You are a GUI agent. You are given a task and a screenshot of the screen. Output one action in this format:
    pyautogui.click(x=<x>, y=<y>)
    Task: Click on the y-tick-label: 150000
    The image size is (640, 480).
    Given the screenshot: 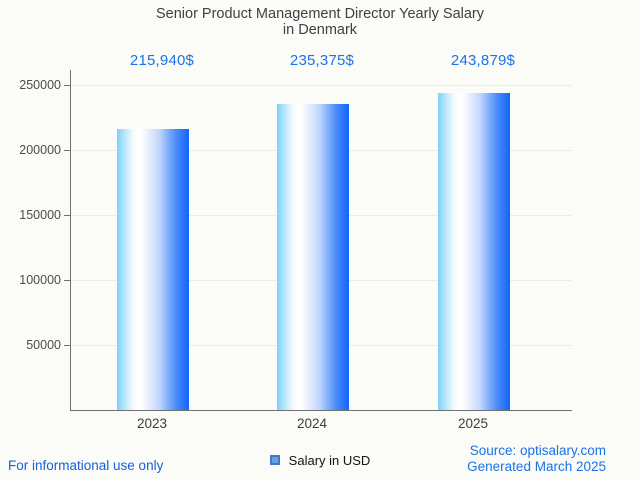 What is the action you would take?
    pyautogui.click(x=40, y=215)
    